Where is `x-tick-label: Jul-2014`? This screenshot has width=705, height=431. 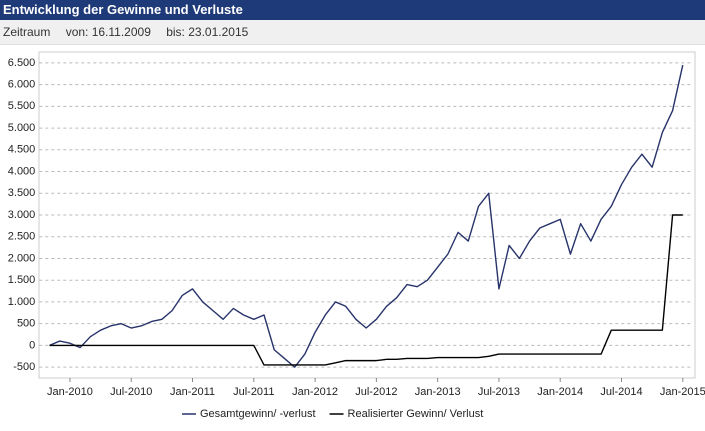 x-tick-label: Jul-2014 is located at coordinates (621, 392).